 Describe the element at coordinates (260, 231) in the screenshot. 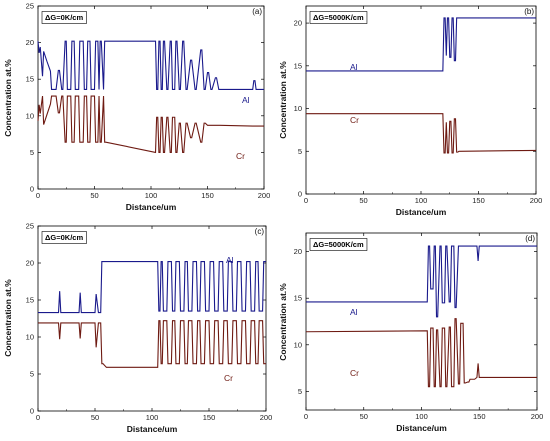

I see `panel-label: (c)` at that location.